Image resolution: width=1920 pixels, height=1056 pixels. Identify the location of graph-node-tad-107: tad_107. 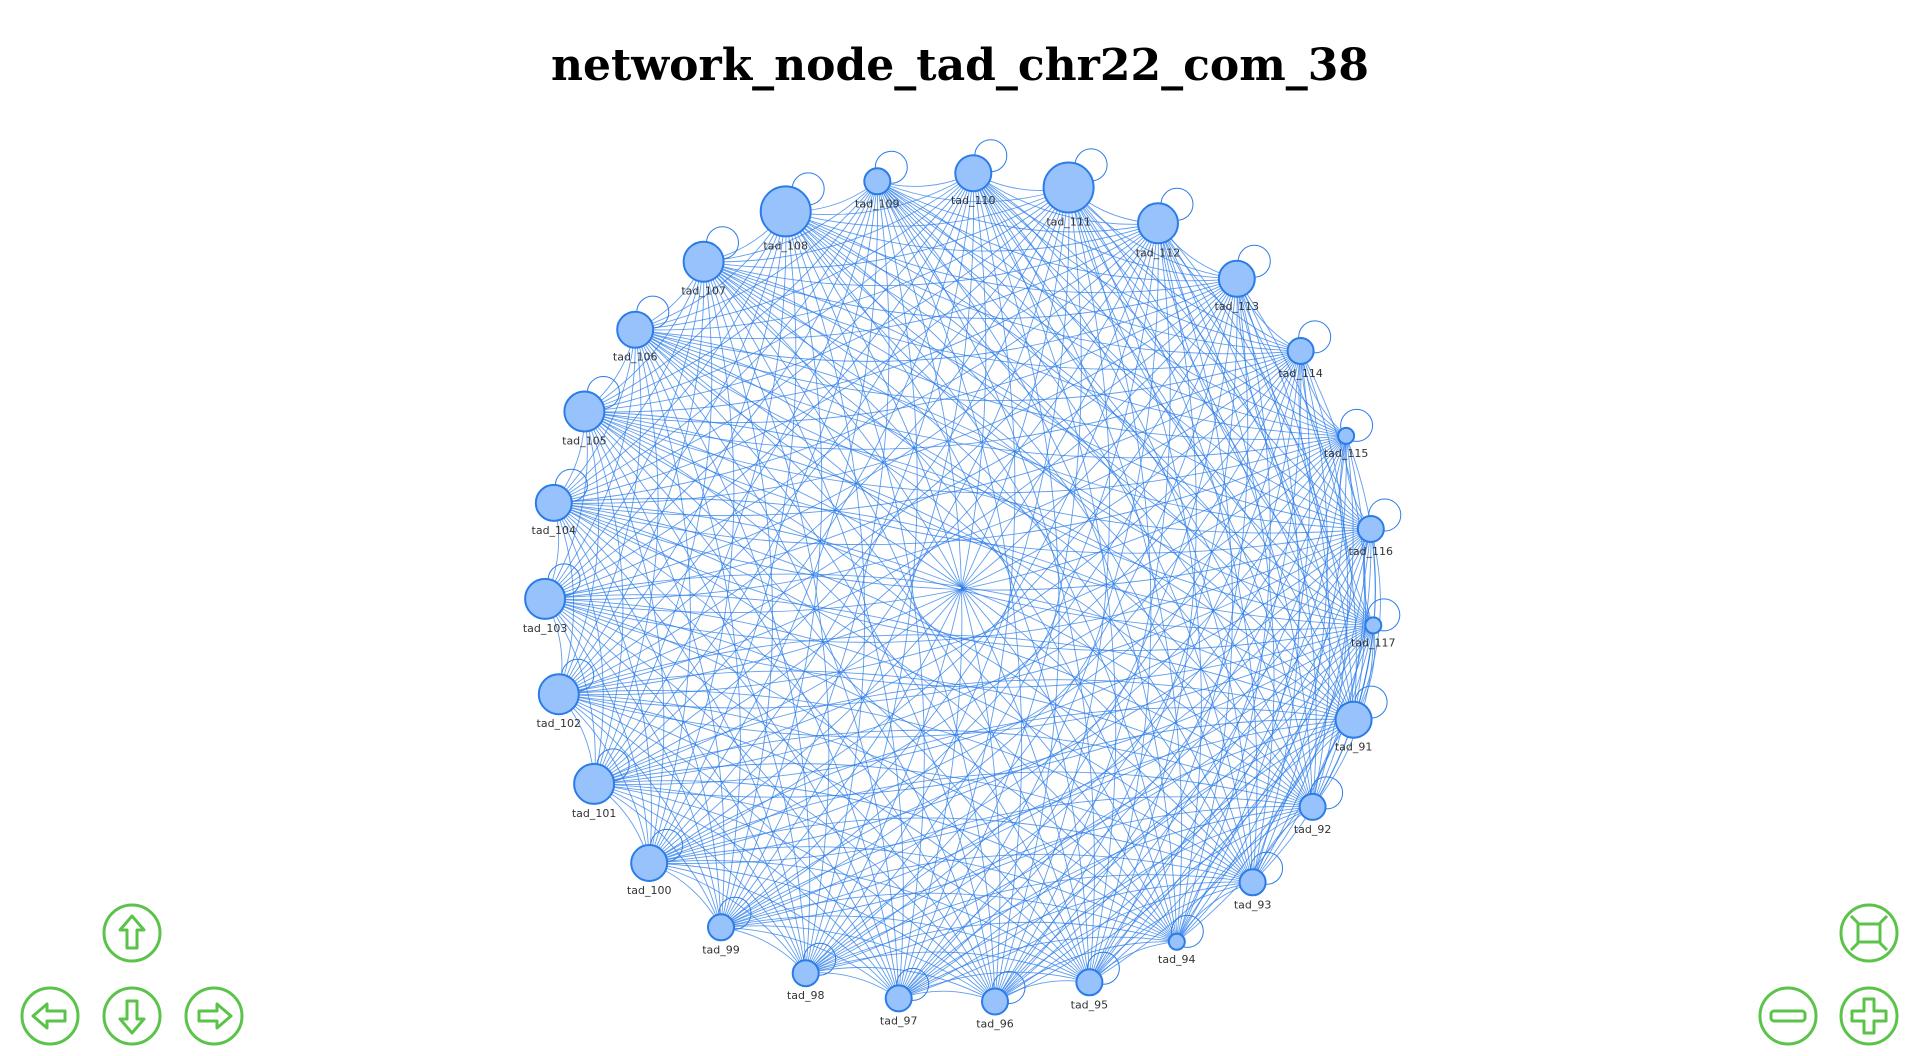
(703, 269).